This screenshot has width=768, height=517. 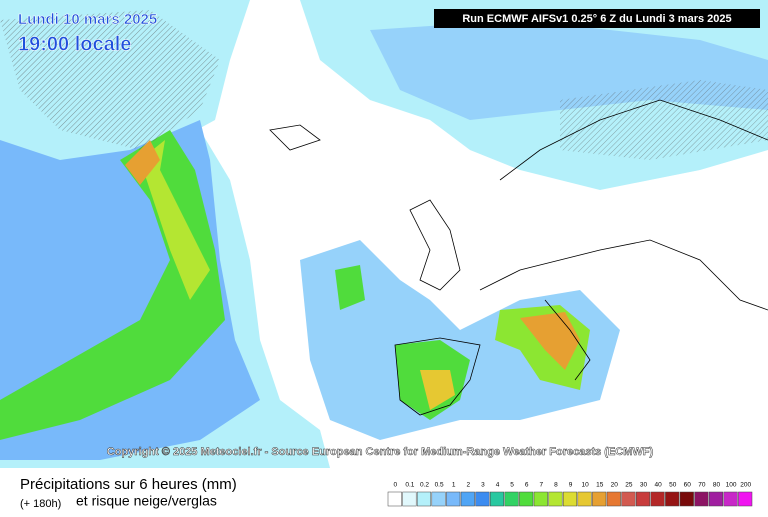 I want to click on legend-label: 10, so click(x=585, y=485).